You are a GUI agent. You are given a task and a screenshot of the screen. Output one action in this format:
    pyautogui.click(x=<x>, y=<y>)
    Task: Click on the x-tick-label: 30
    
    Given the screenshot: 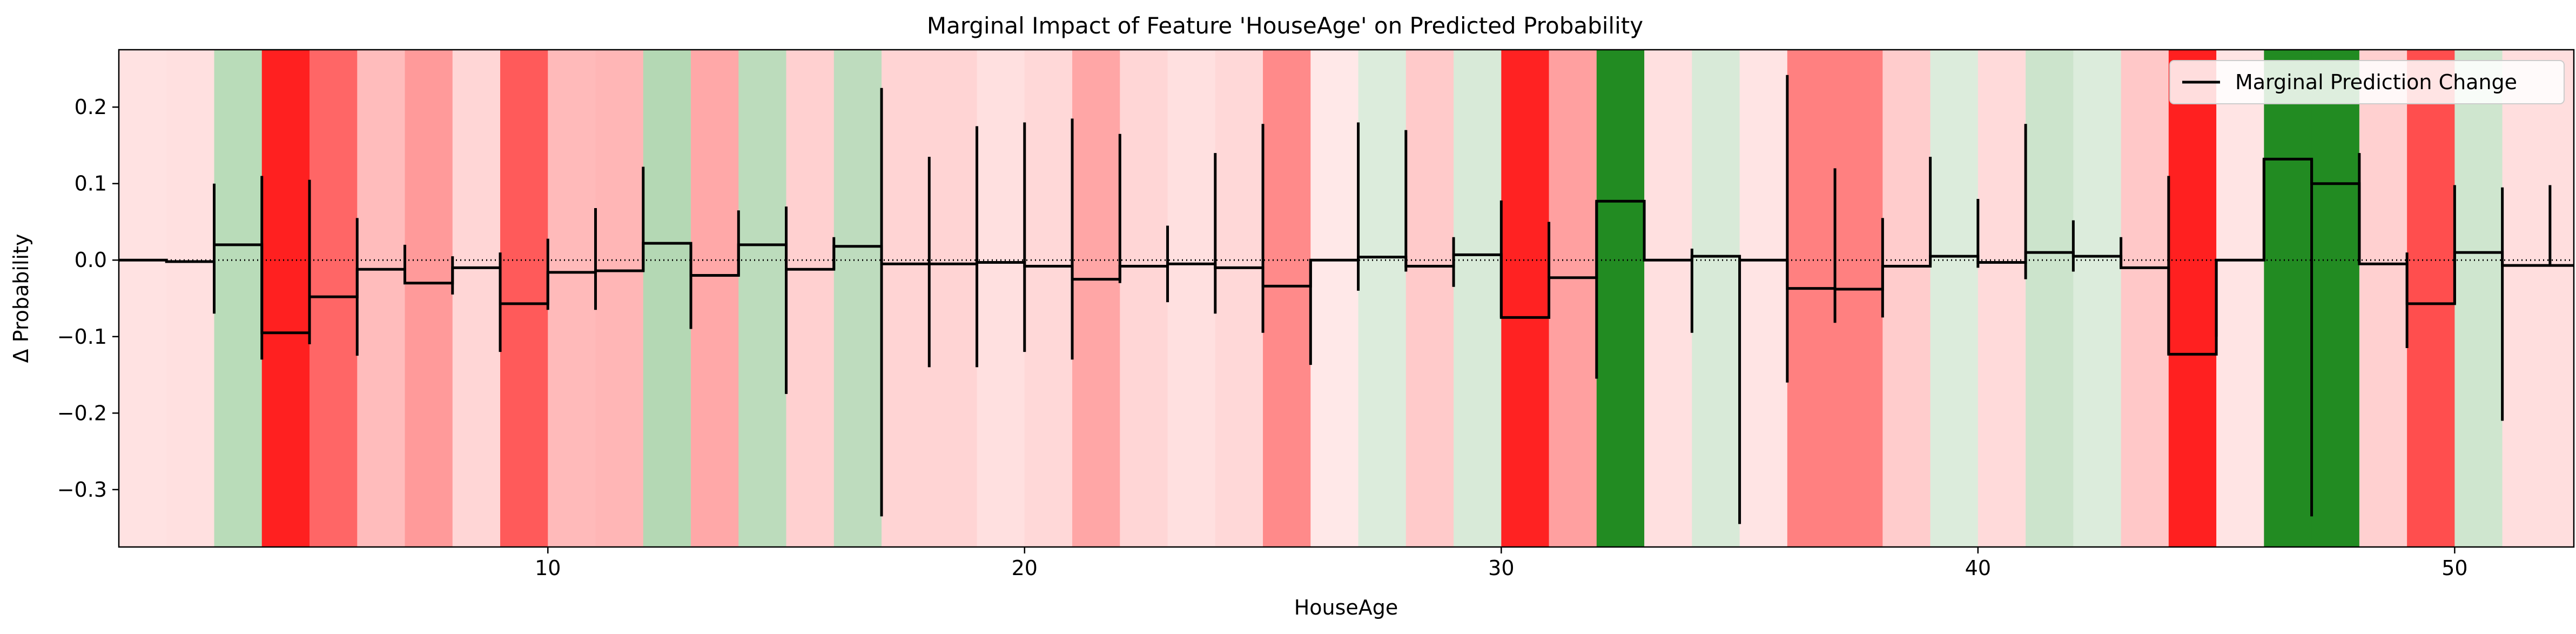 What is the action you would take?
    pyautogui.click(x=1501, y=568)
    